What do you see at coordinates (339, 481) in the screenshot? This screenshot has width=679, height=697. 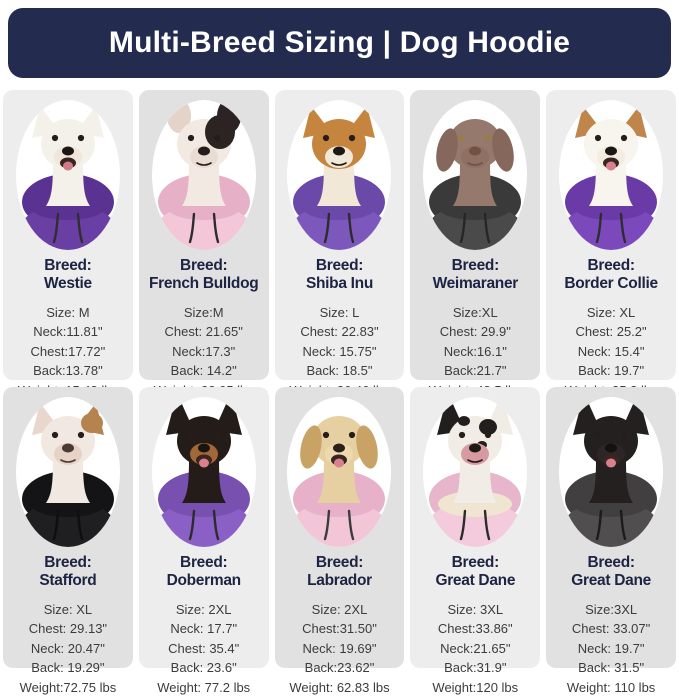 I see `labrador-in-pink-hoodie-icon` at bounding box center [339, 481].